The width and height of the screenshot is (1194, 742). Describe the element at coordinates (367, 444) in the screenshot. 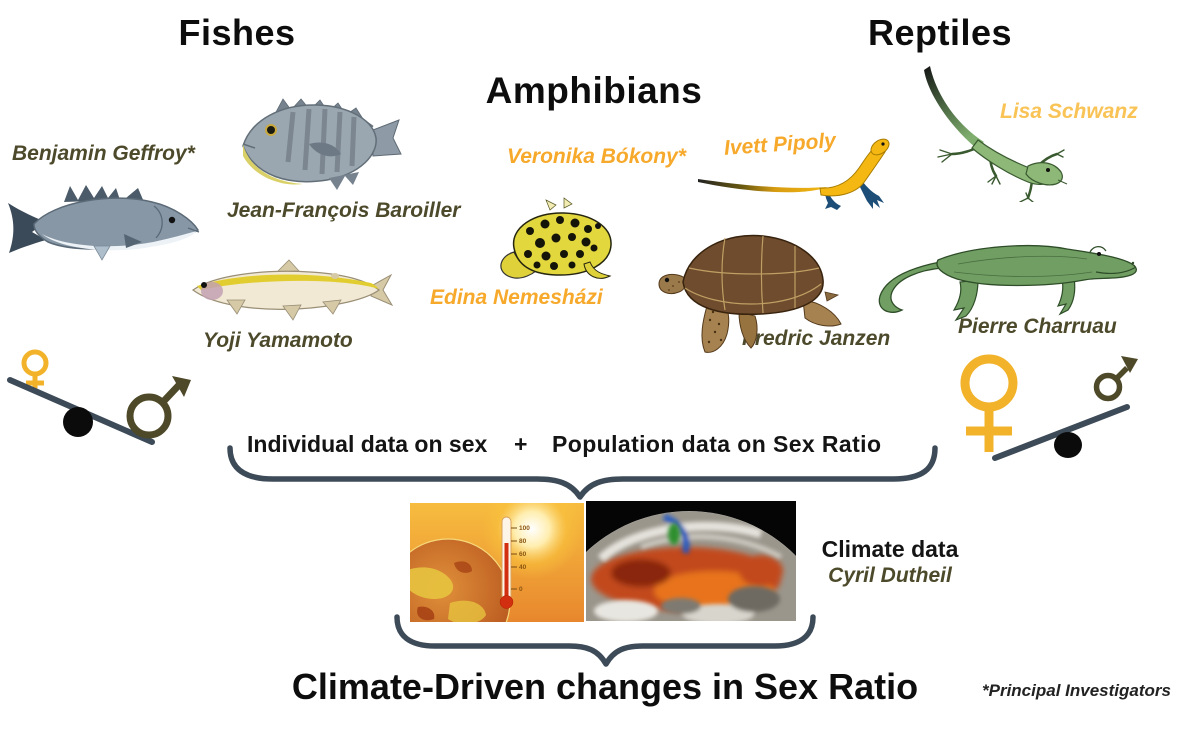

I see `individual-data-label: Individual data on sex` at that location.